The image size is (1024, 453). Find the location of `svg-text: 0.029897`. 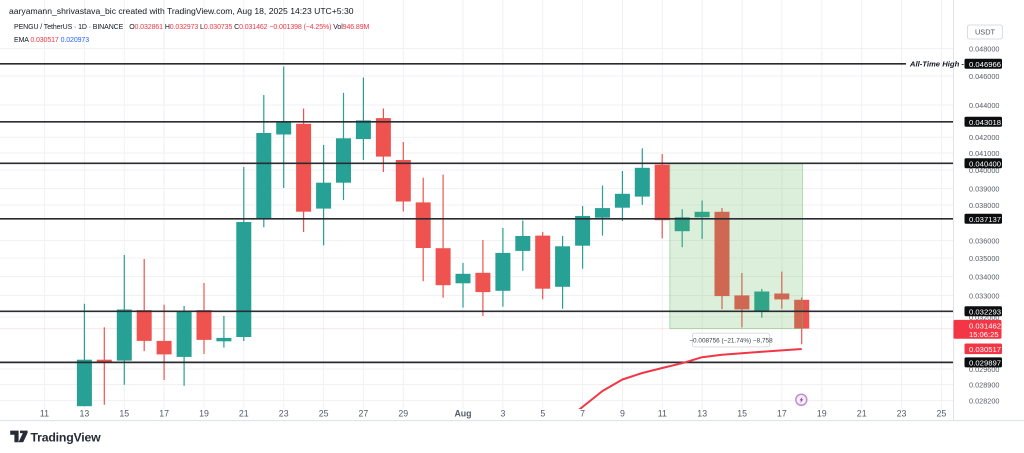

svg-text: 0.029897 is located at coordinates (985, 362).